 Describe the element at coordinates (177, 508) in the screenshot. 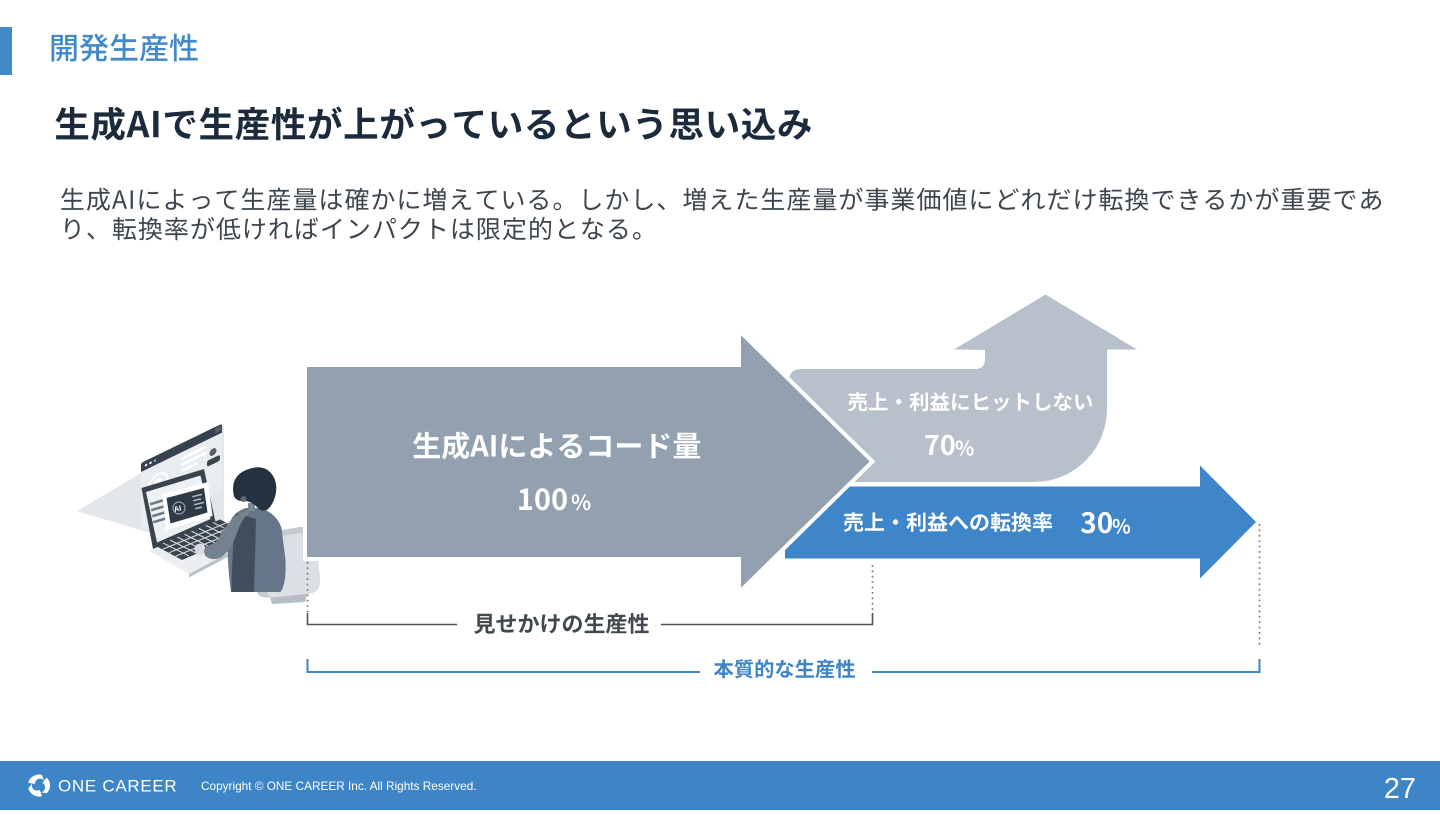

I see `svg-text: AI` at that location.